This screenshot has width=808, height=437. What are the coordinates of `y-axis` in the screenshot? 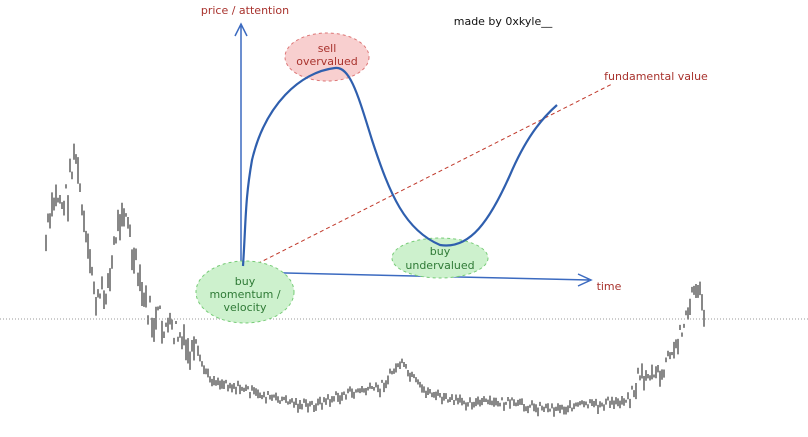 It's located at (241, 152).